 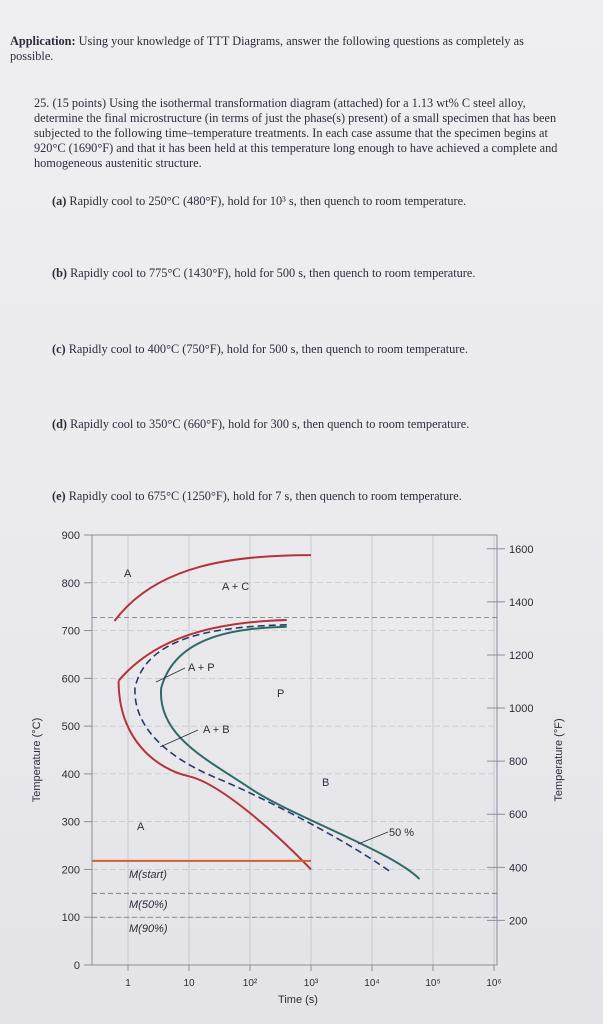 What do you see at coordinates (432, 983) in the screenshot?
I see `x-tick-label: 10⁵` at bounding box center [432, 983].